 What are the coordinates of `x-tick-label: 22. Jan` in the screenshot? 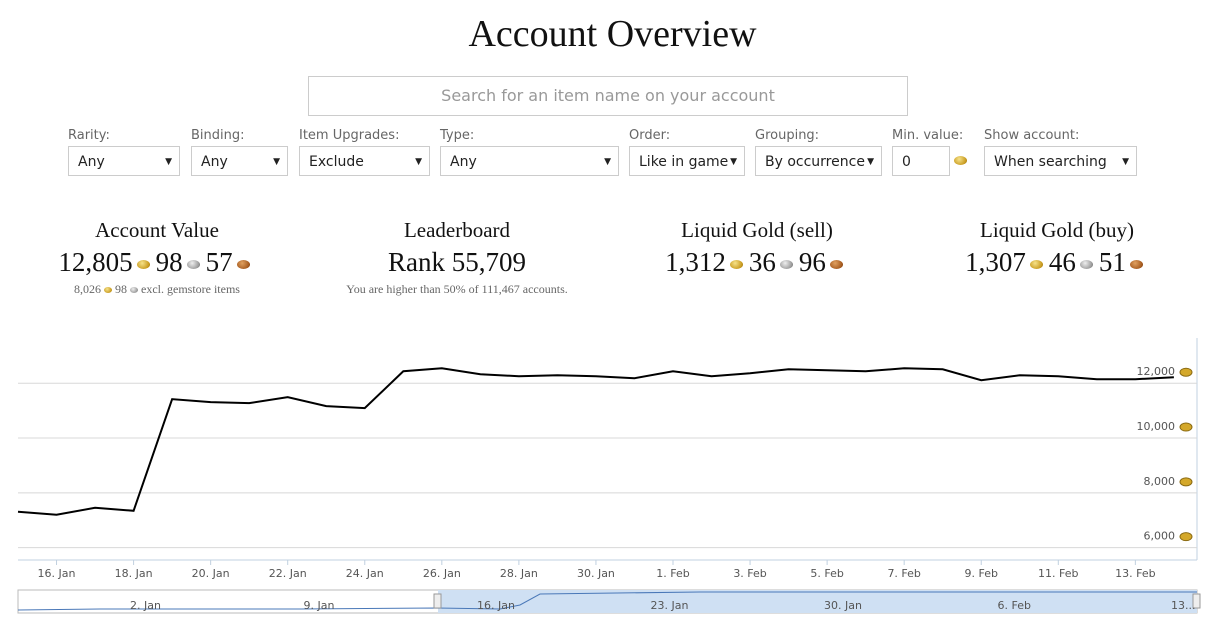 It's located at (288, 573).